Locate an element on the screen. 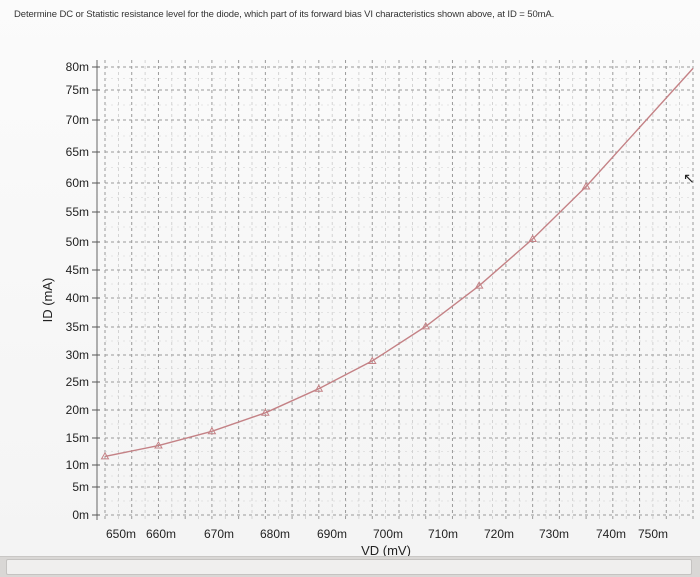 The height and width of the screenshot is (577, 700). x-tick-label: 730m is located at coordinates (554, 534).